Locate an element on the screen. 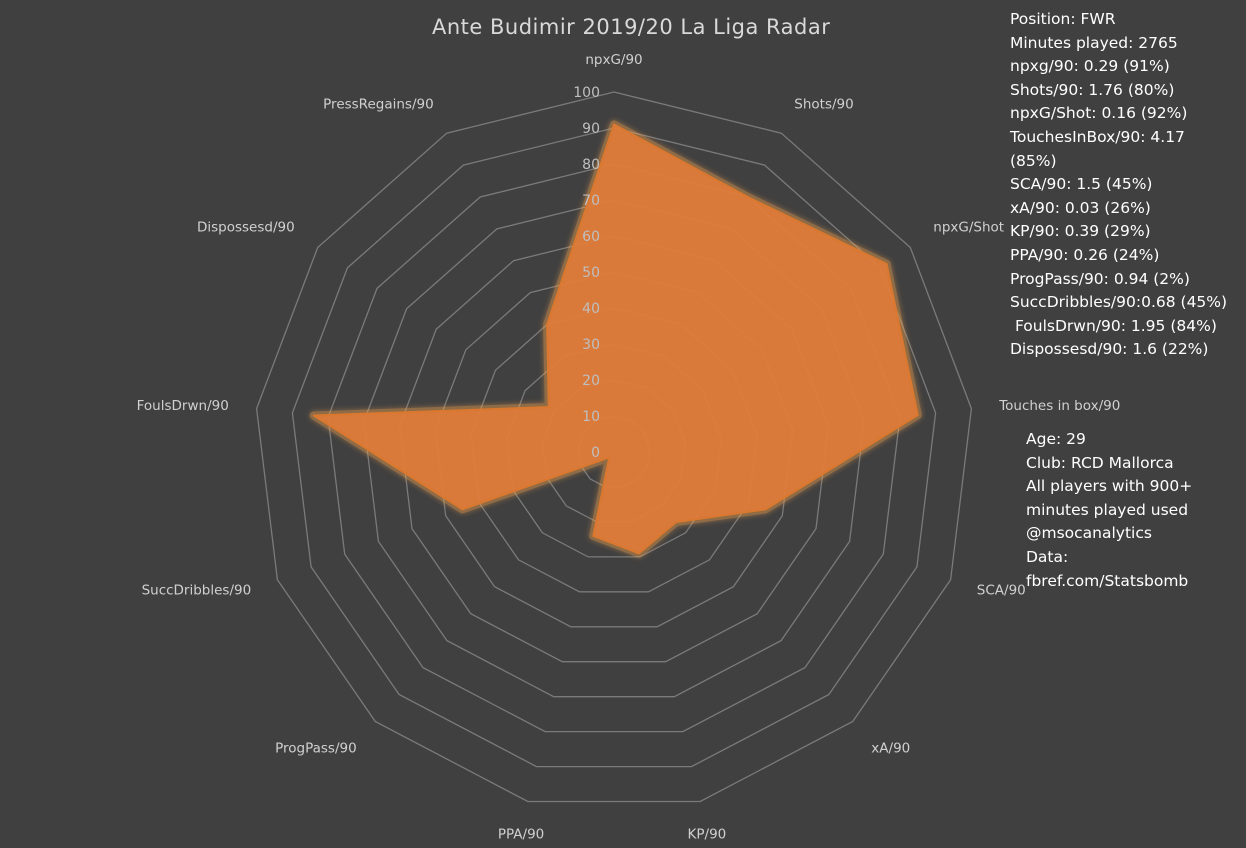 The height and width of the screenshot is (848, 1246). tick-label: 50 is located at coordinates (591, 273).